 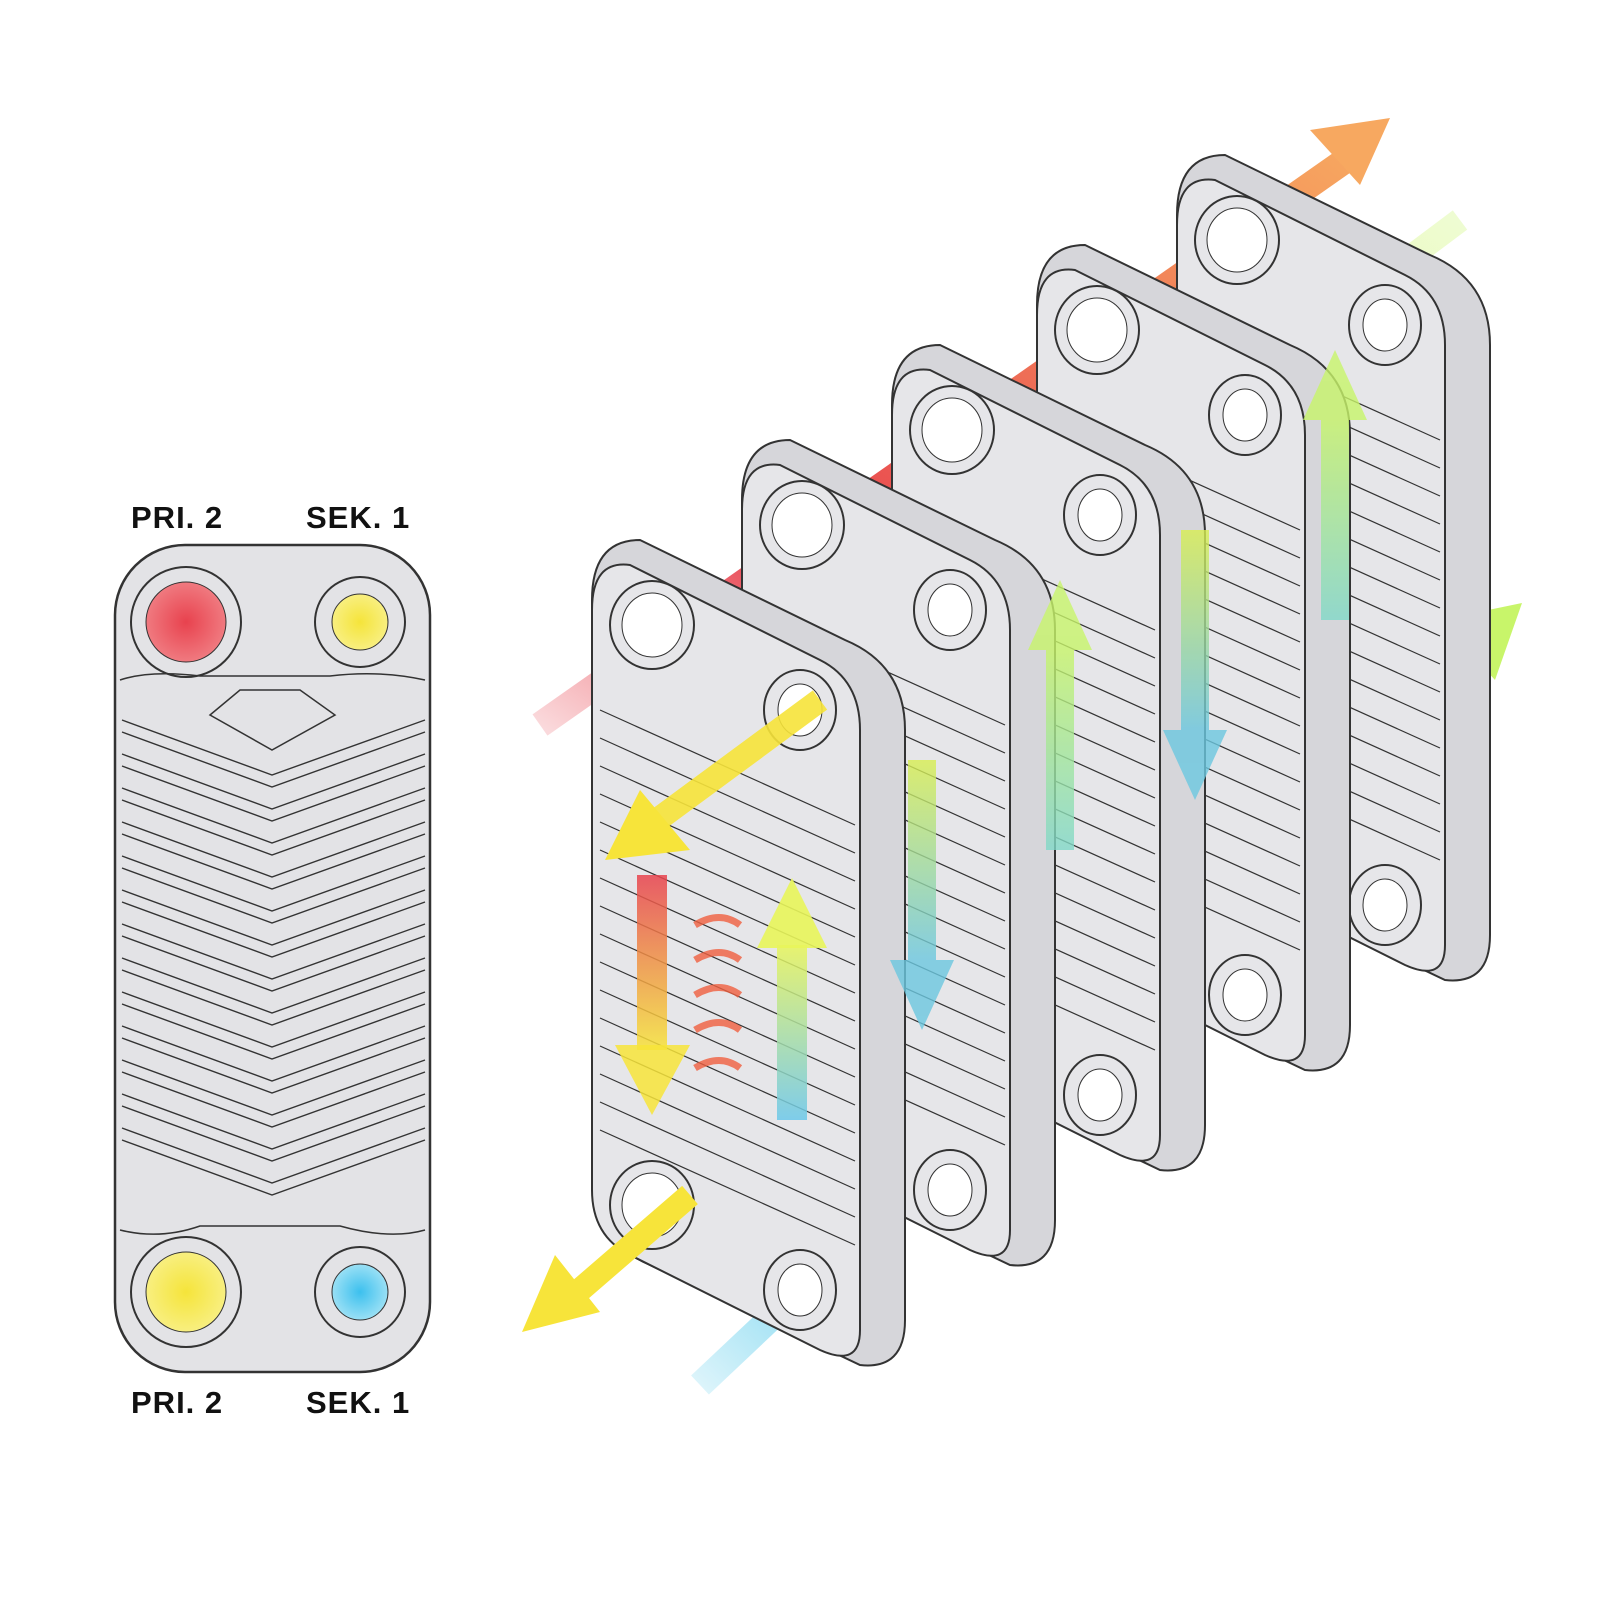 I want to click on outlet-arrow-yellow, so click(x=561, y=1293).